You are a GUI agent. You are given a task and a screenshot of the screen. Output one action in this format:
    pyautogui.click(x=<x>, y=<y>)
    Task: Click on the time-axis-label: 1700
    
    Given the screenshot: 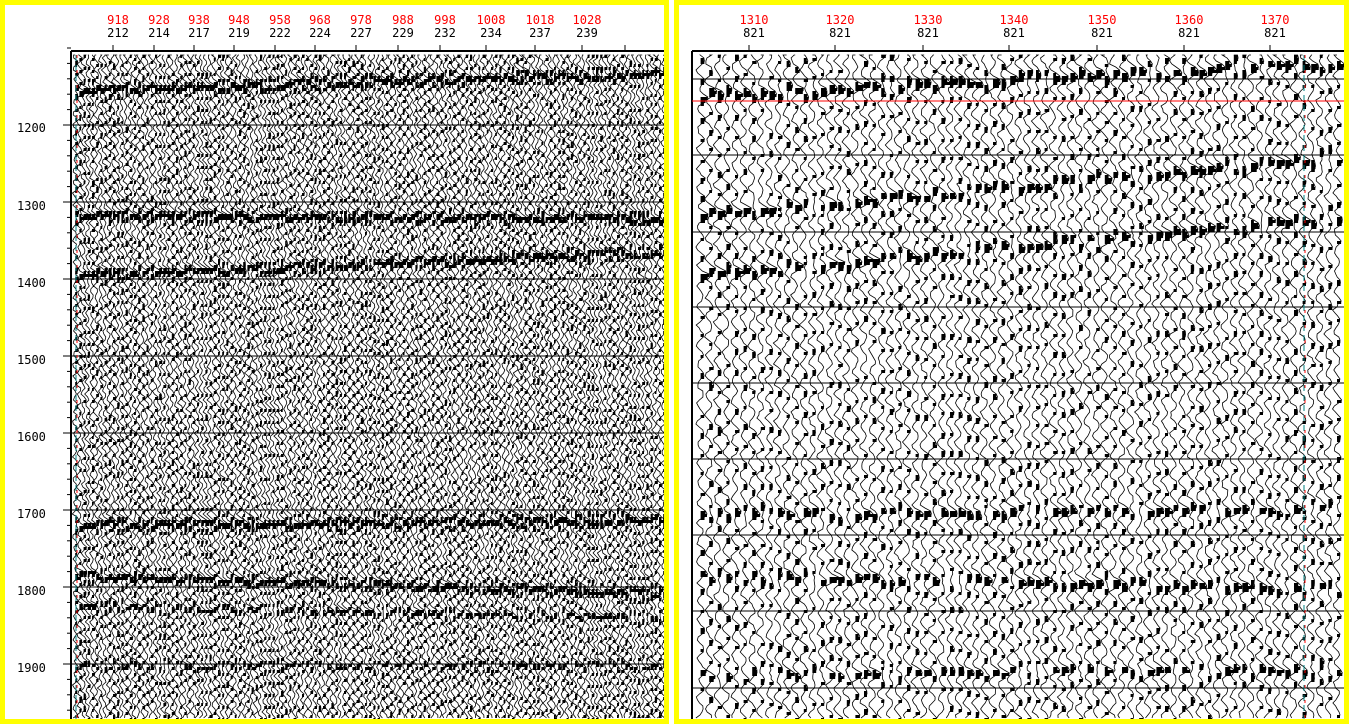 What is the action you would take?
    pyautogui.click(x=31, y=514)
    